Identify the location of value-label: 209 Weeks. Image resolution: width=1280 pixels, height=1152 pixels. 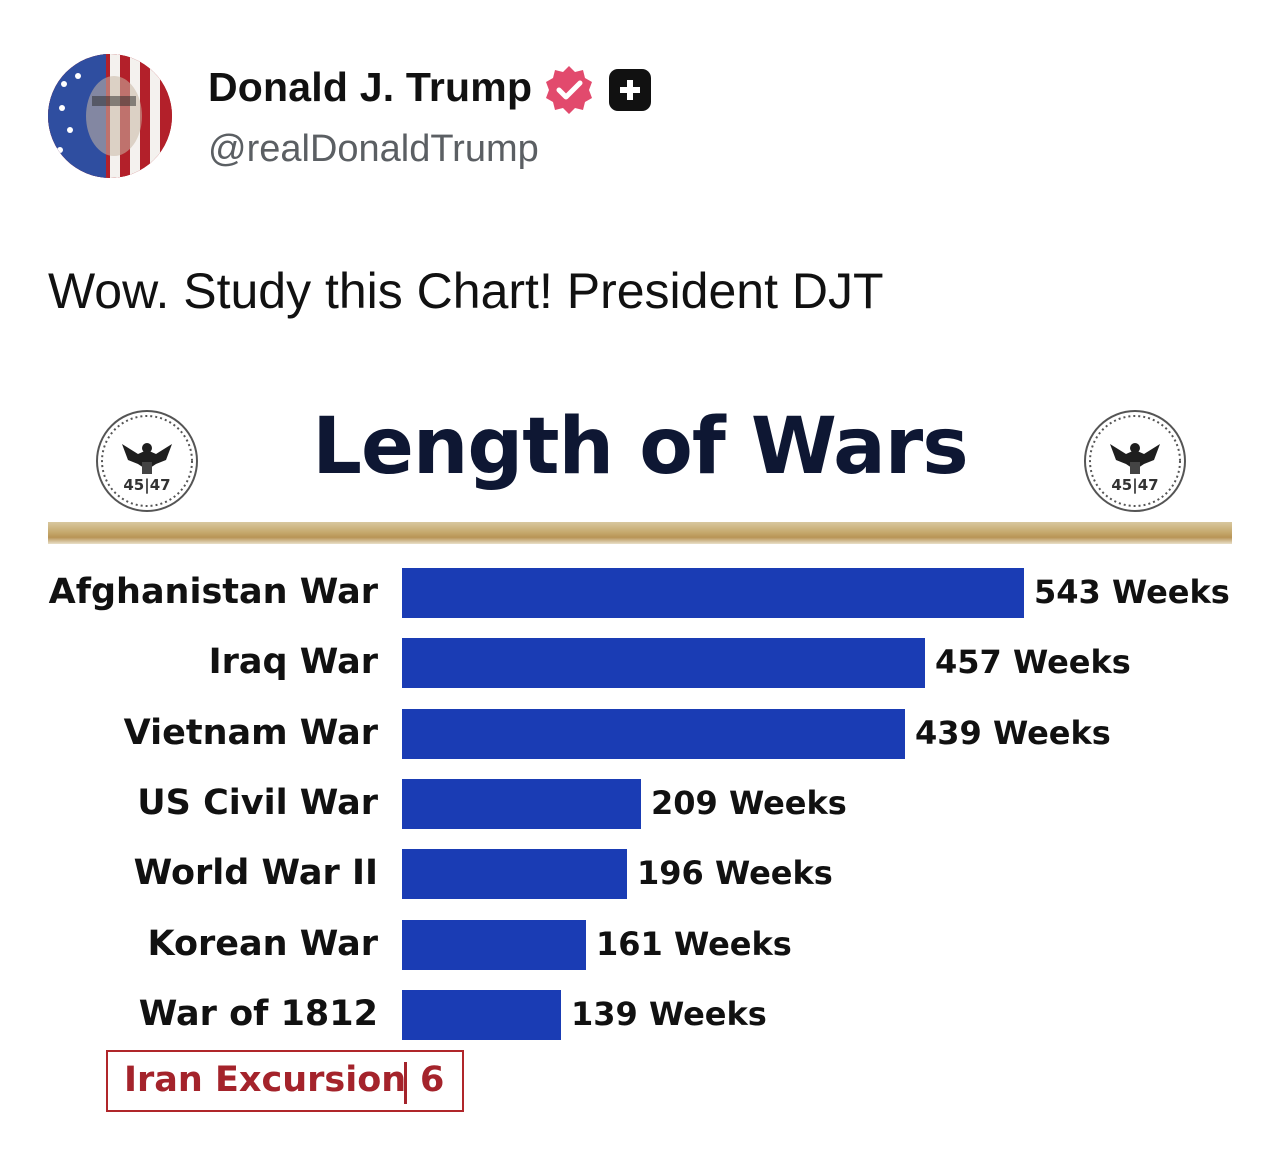
(749, 802).